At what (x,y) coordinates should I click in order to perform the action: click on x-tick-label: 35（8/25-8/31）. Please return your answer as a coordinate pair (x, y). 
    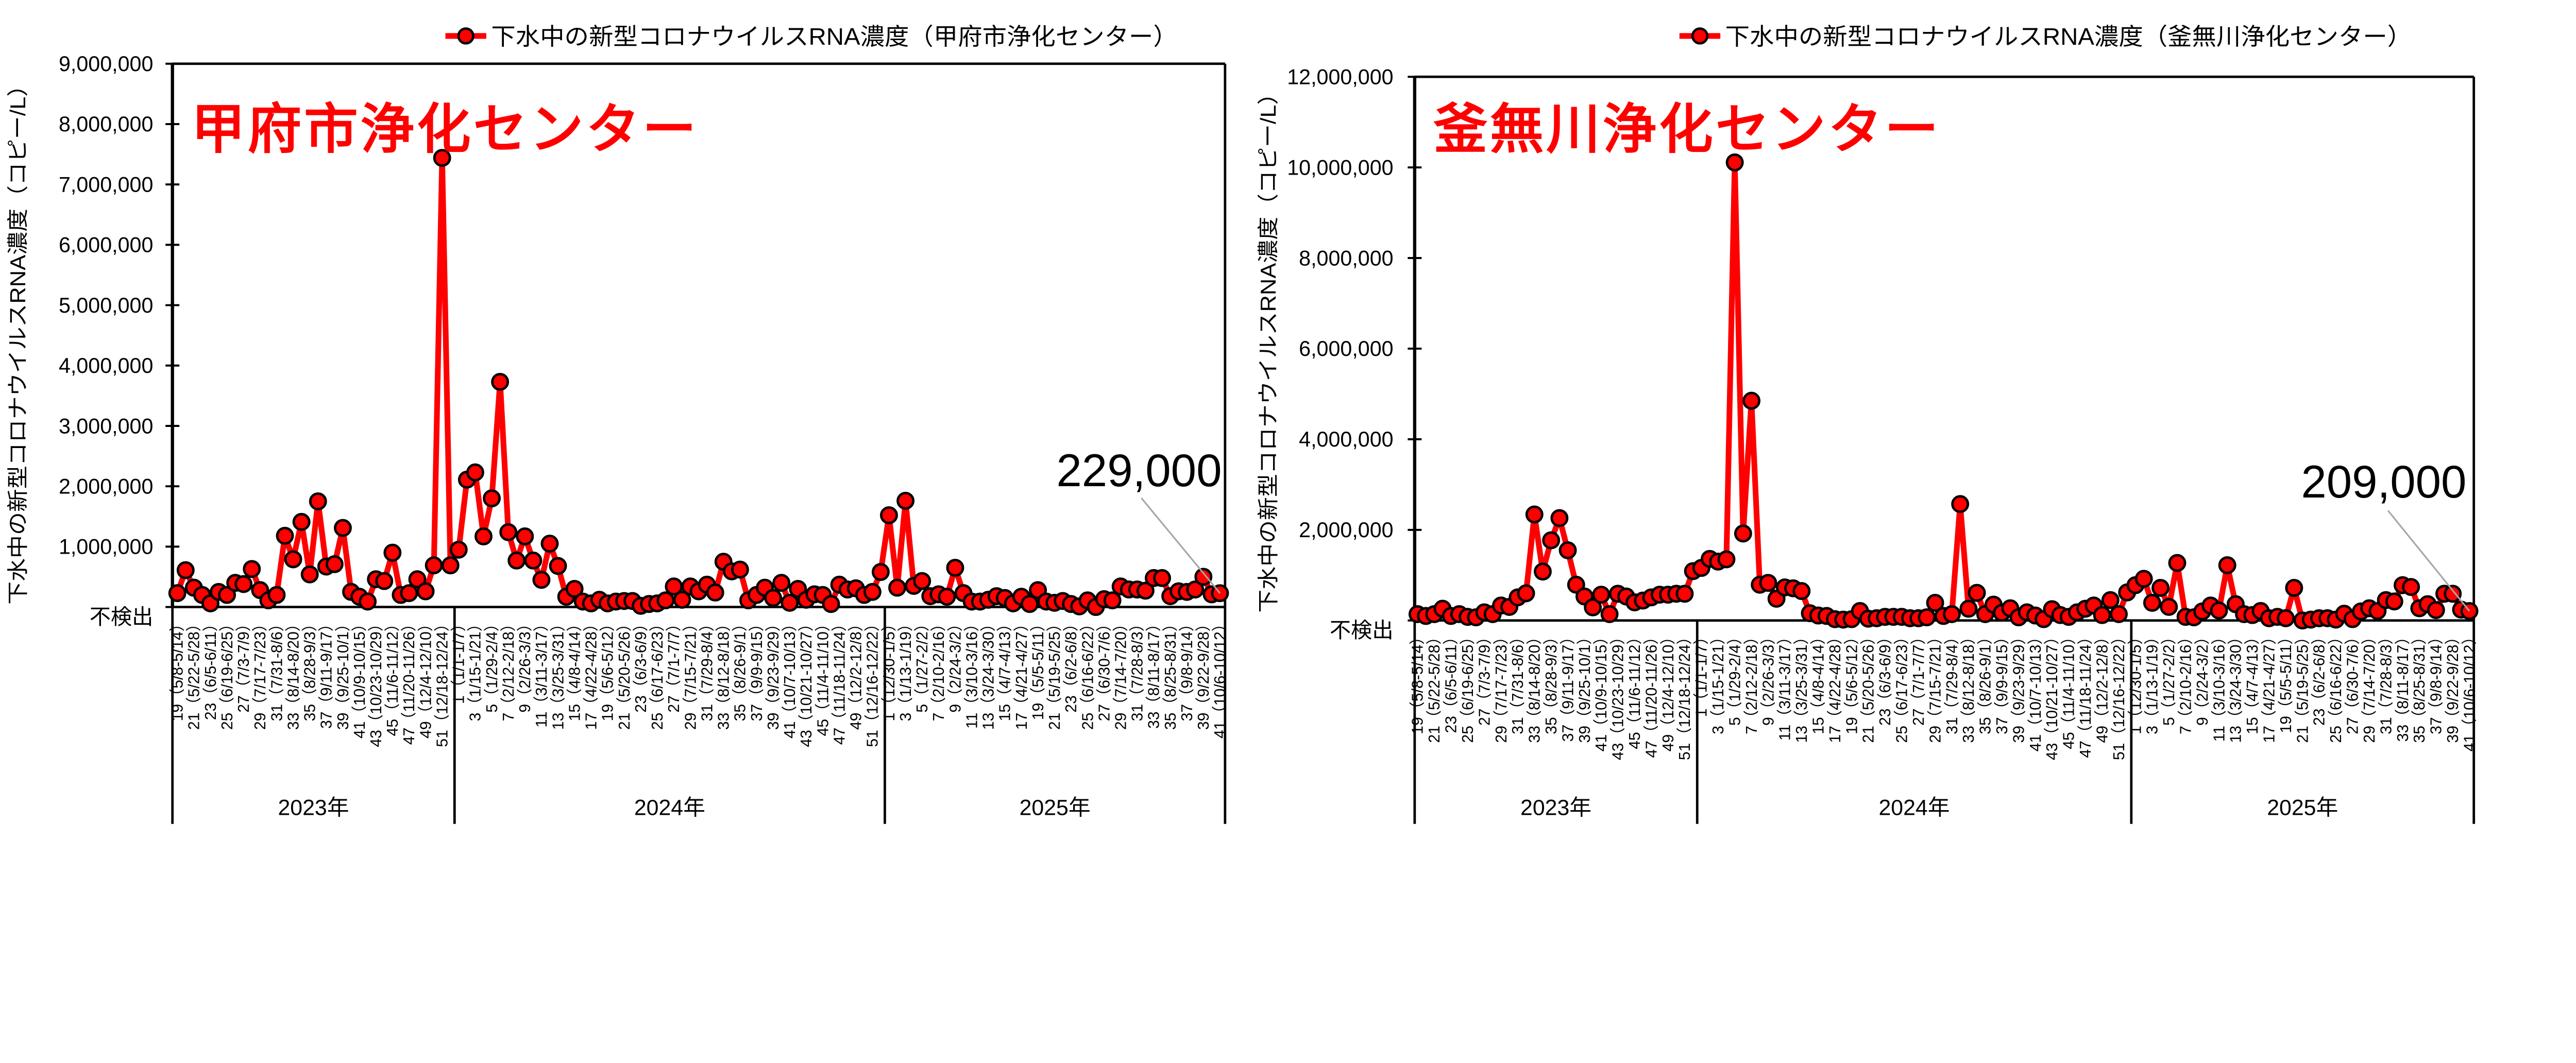
    Looking at the image, I should click on (2419, 686).